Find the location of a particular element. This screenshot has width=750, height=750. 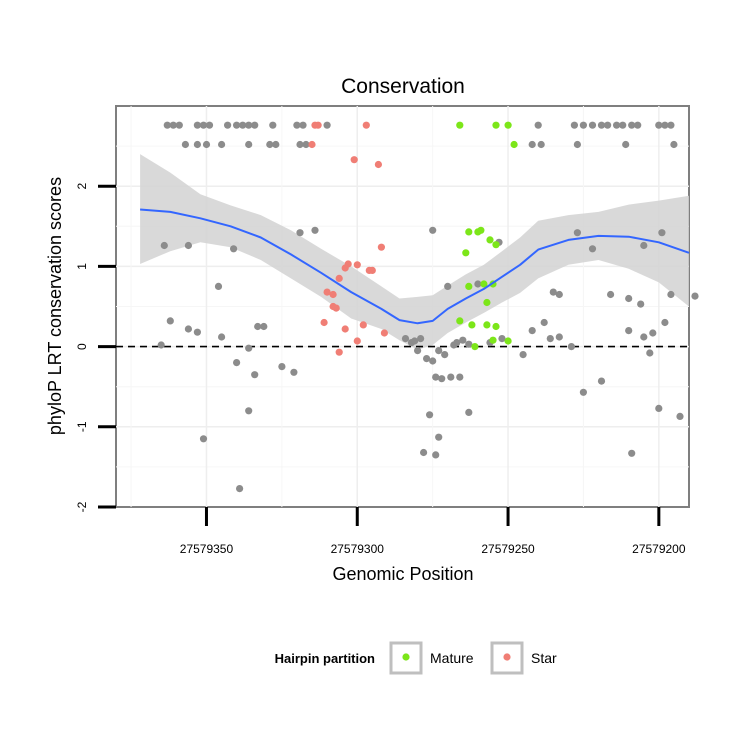

legend-label-star: Star is located at coordinates (544, 658).